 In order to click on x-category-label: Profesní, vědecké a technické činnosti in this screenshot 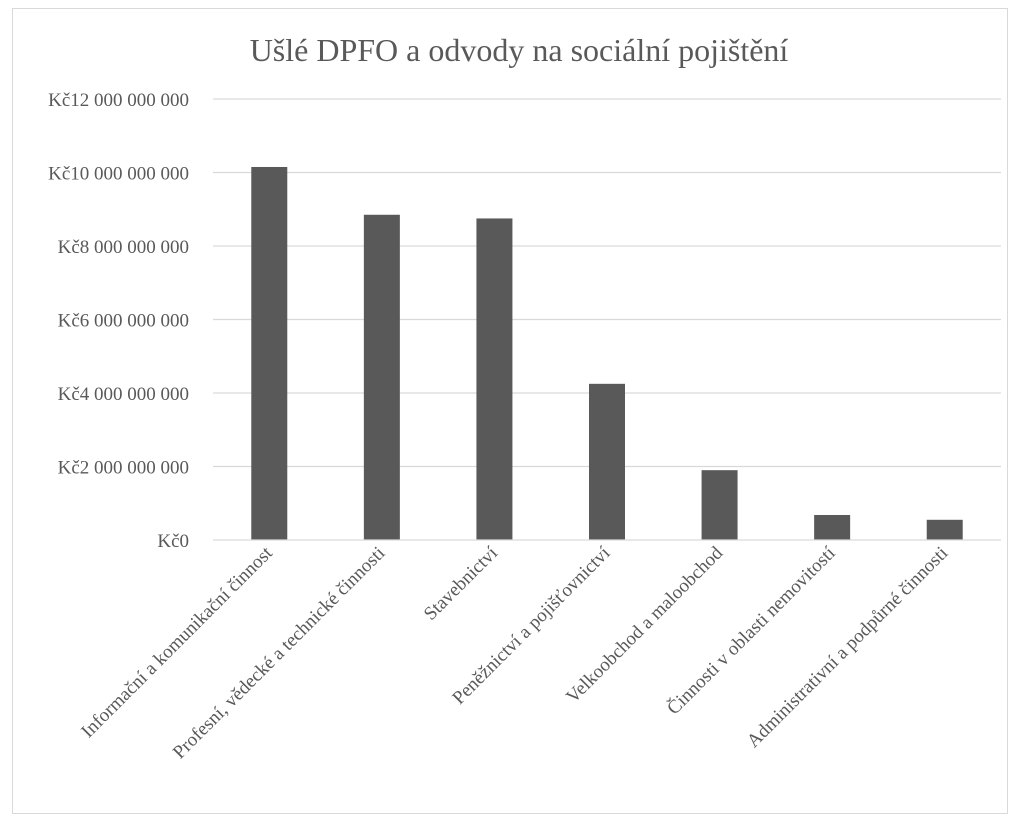, I will do `click(279, 653)`.